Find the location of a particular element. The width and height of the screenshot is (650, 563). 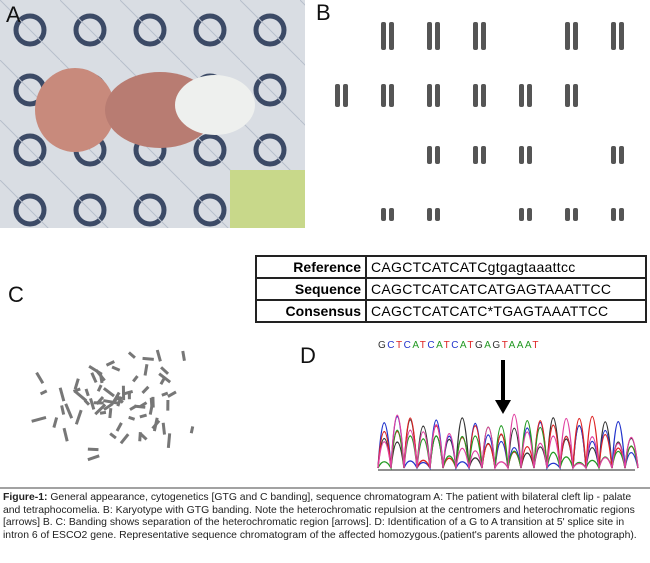

table-row: Sequence CAGCTCATCATCATGAGTAAATTCC is located at coordinates (451, 289).